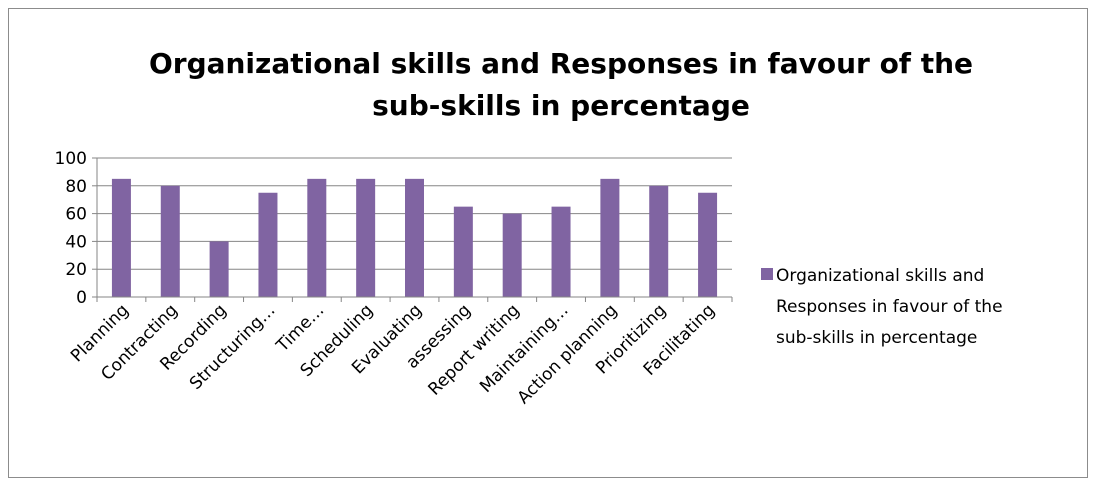  I want to click on legend-label-line-2: Responses in favour of the, so click(889, 307).